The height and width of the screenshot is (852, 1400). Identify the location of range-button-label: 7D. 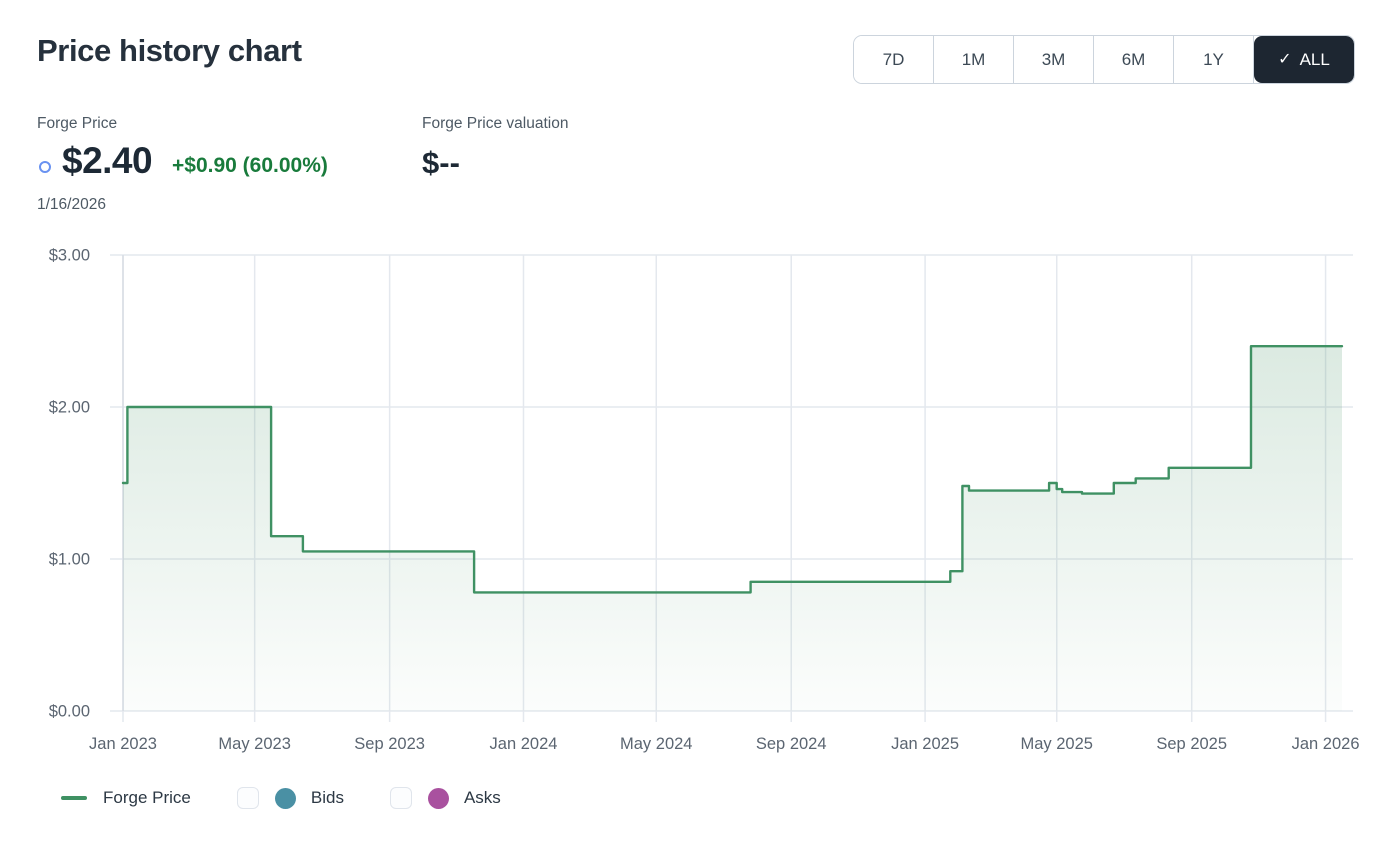
(893, 59).